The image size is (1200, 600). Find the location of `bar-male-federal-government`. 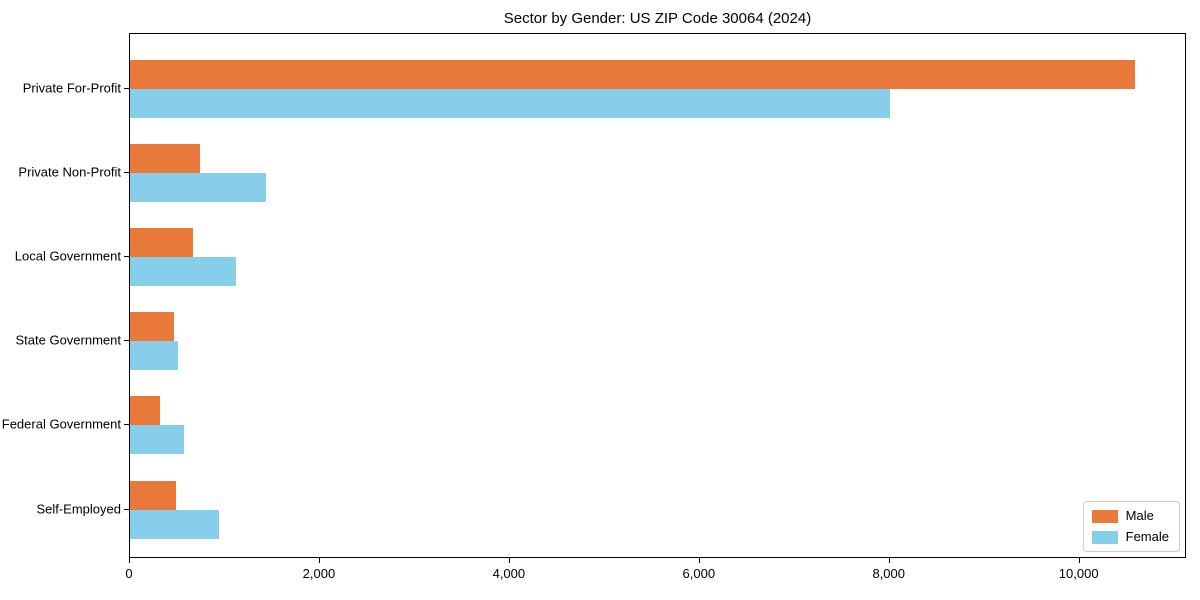

bar-male-federal-government is located at coordinates (145, 411).